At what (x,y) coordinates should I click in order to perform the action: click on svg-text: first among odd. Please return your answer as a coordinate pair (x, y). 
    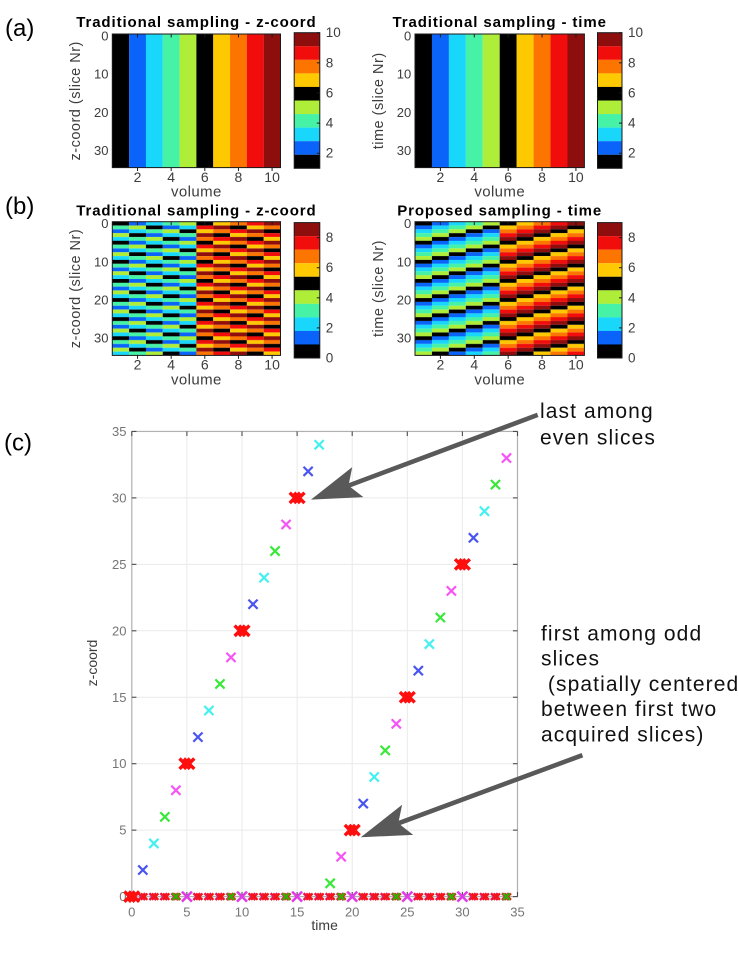
    Looking at the image, I should click on (621, 633).